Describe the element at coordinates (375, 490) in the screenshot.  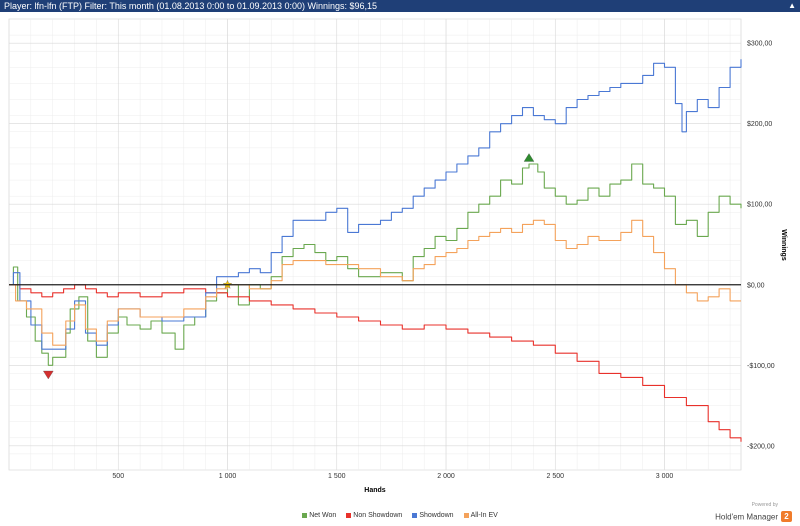
I see `x-axis-label: Hands` at that location.